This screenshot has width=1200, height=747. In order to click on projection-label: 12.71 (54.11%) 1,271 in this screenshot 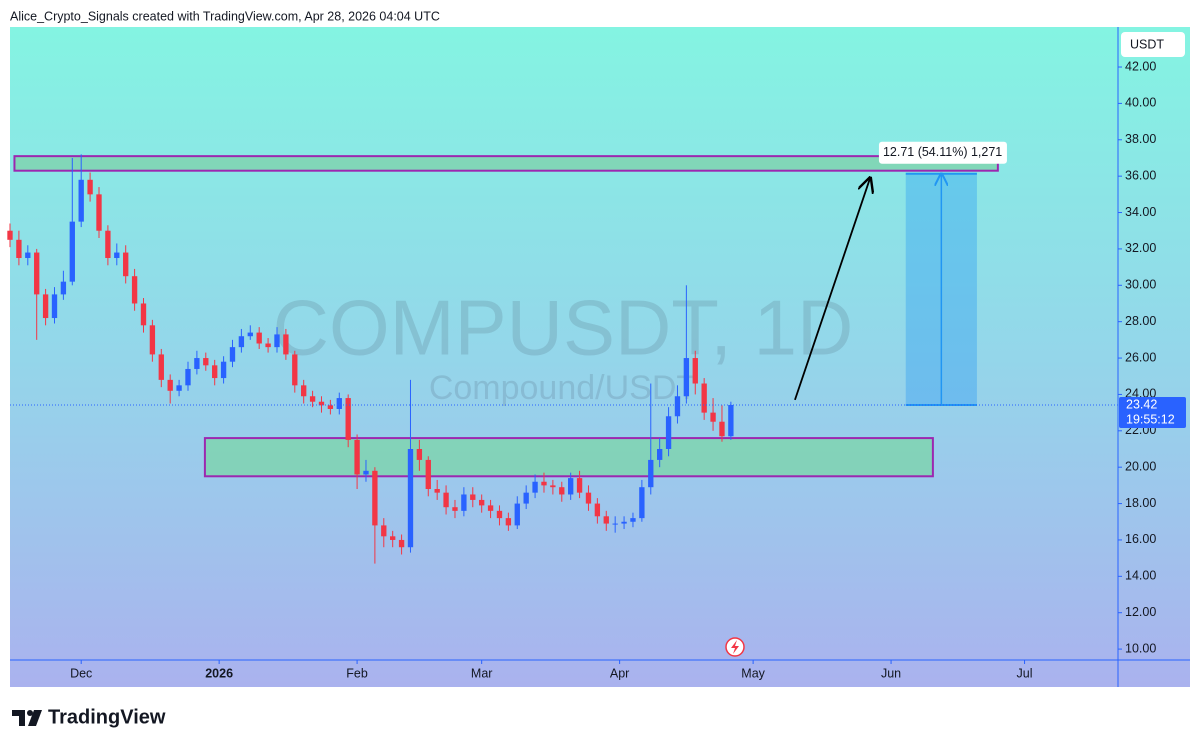, I will do `click(942, 152)`.